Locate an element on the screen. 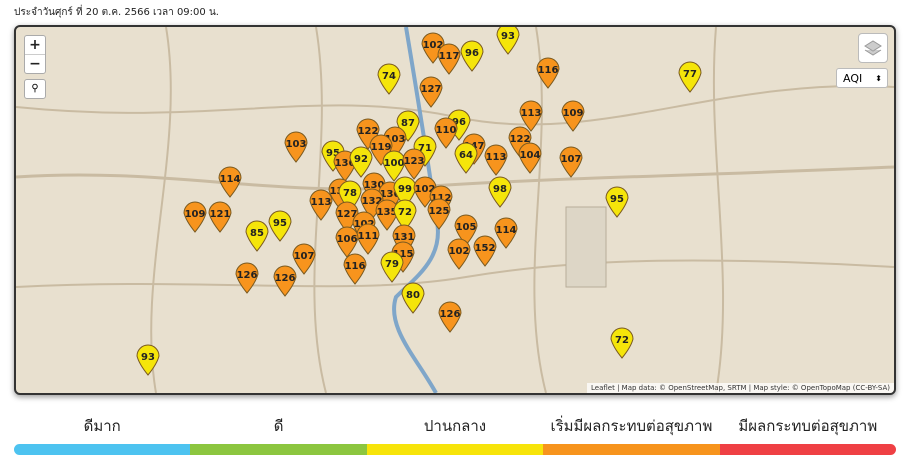 Image resolution: width=910 pixels, height=467 pixels. aqi-marker: 77 is located at coordinates (690, 77).